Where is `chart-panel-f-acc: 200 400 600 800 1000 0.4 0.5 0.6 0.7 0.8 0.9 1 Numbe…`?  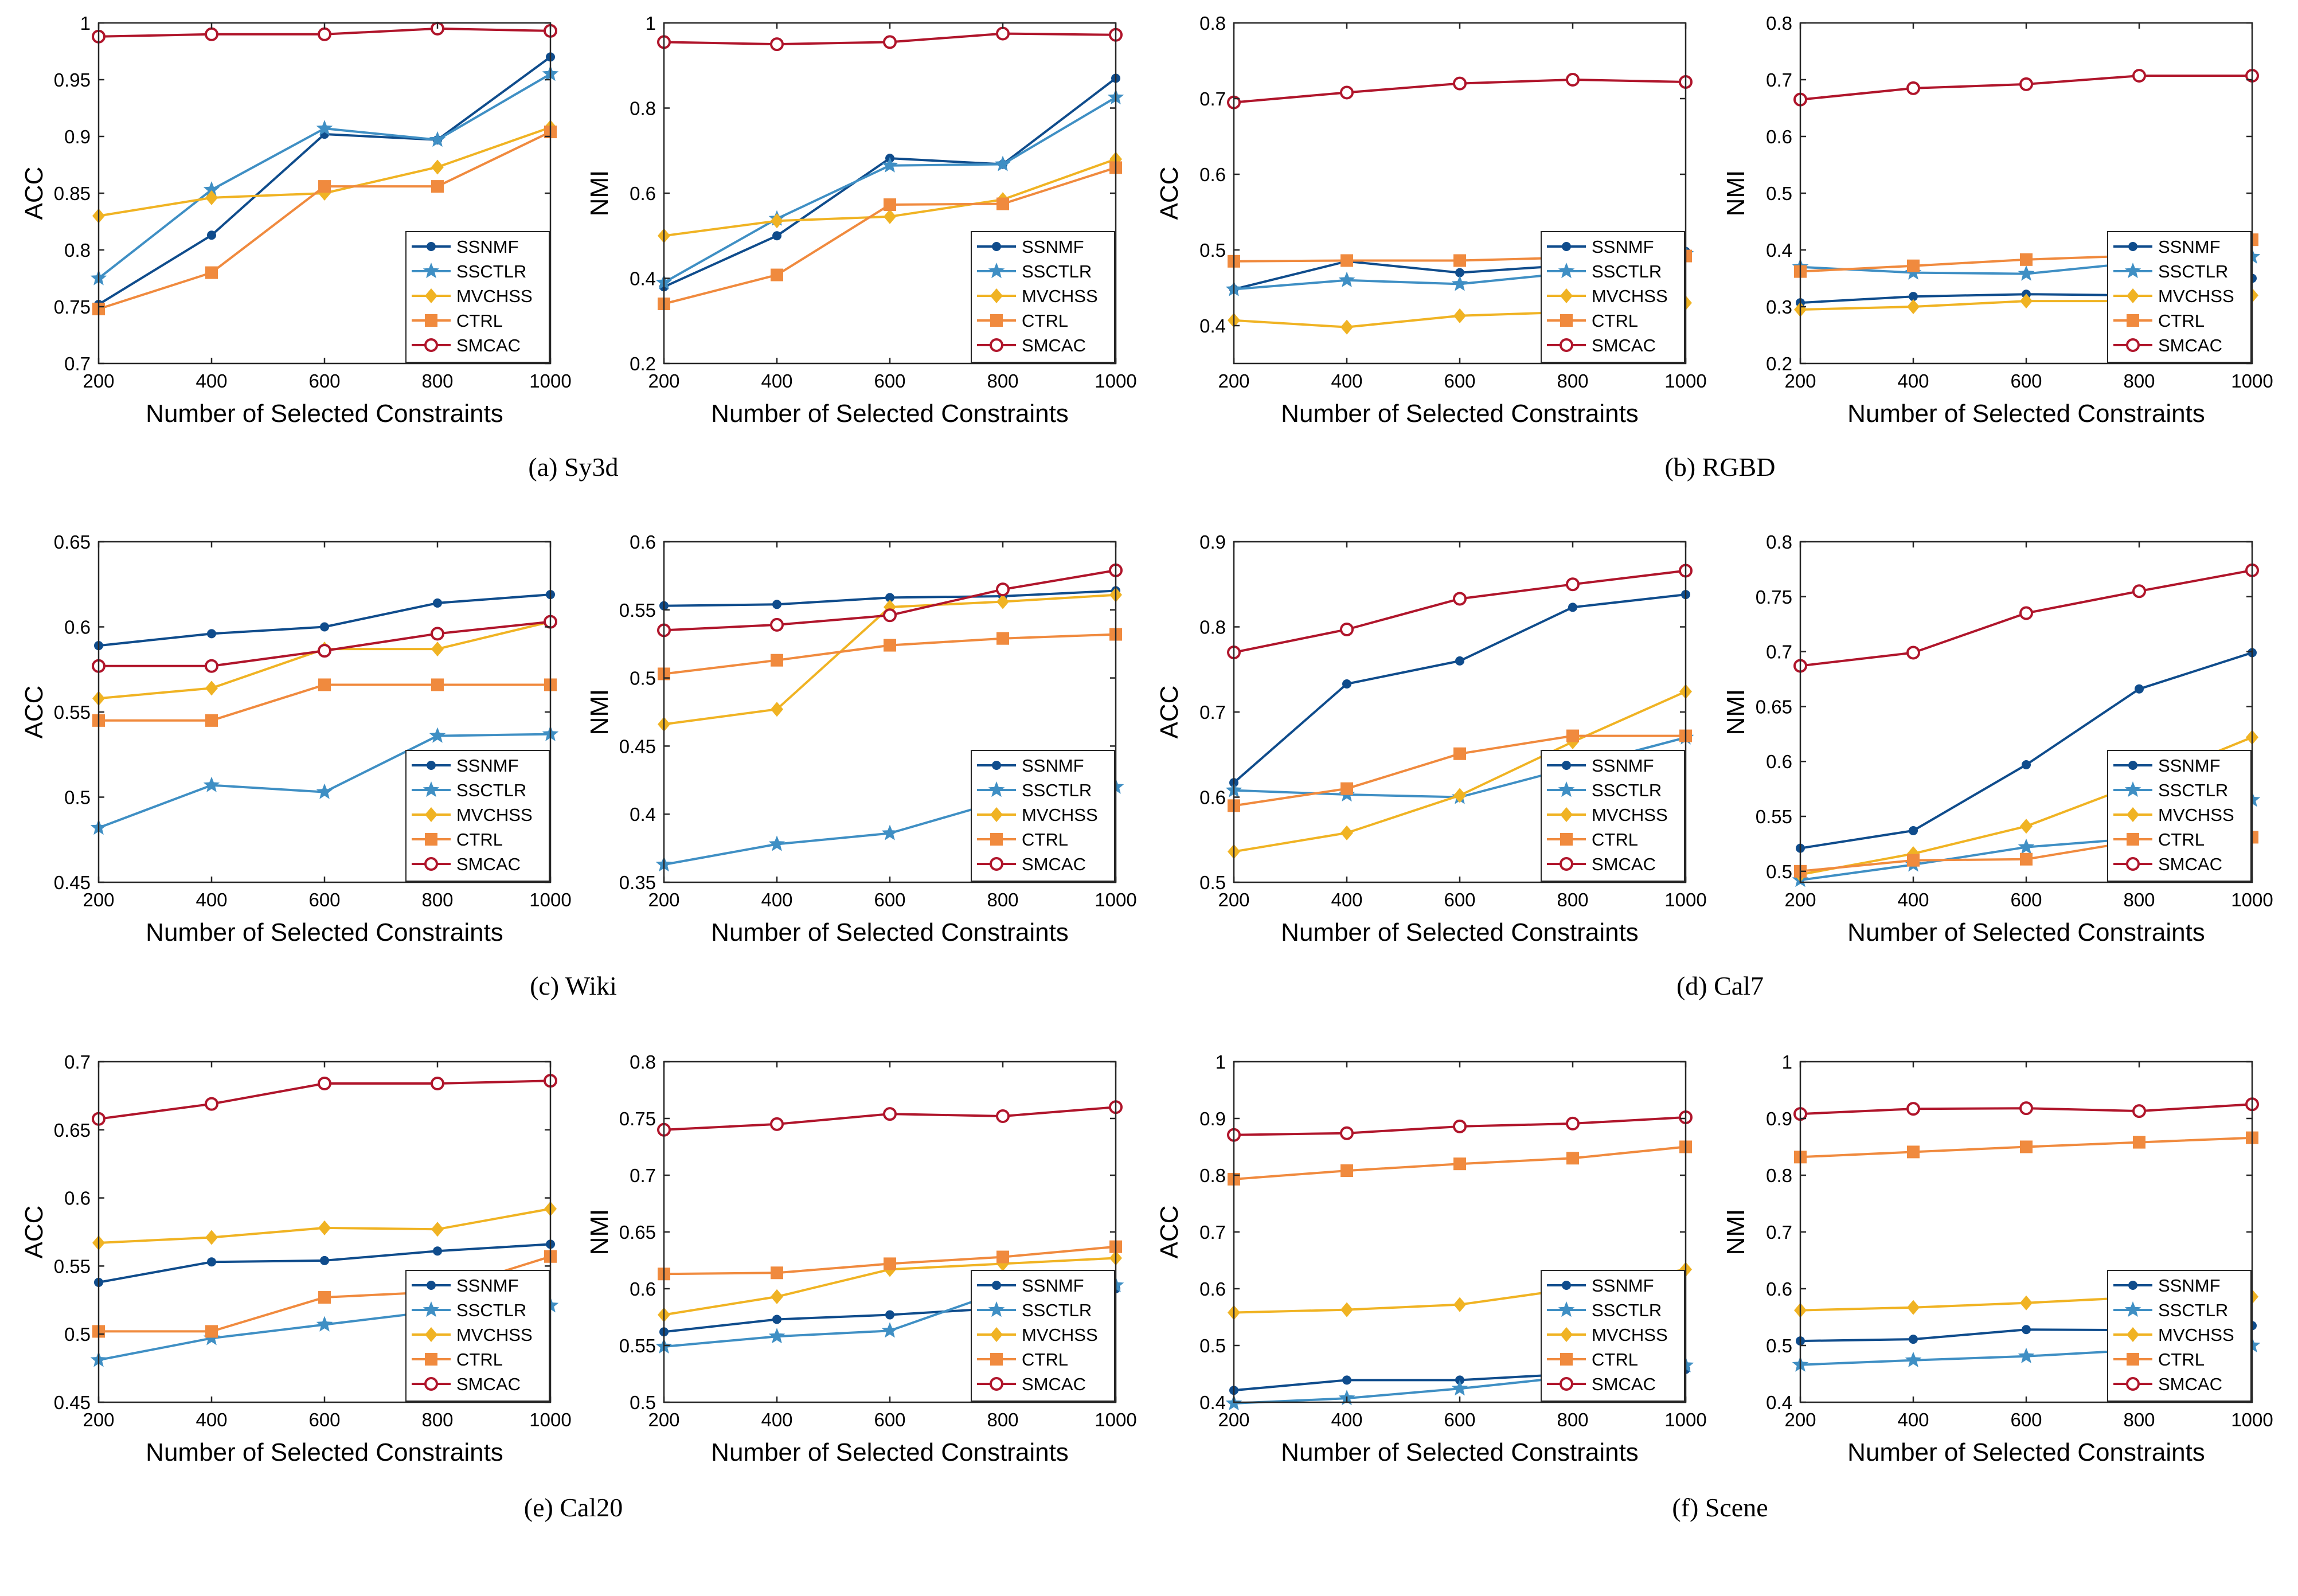 chart-panel-f-acc: 200 400 600 800 1000 0.4 0.5 0.6 0.7 0.8 0.9 1 Numbe… is located at coordinates (1431, 1258).